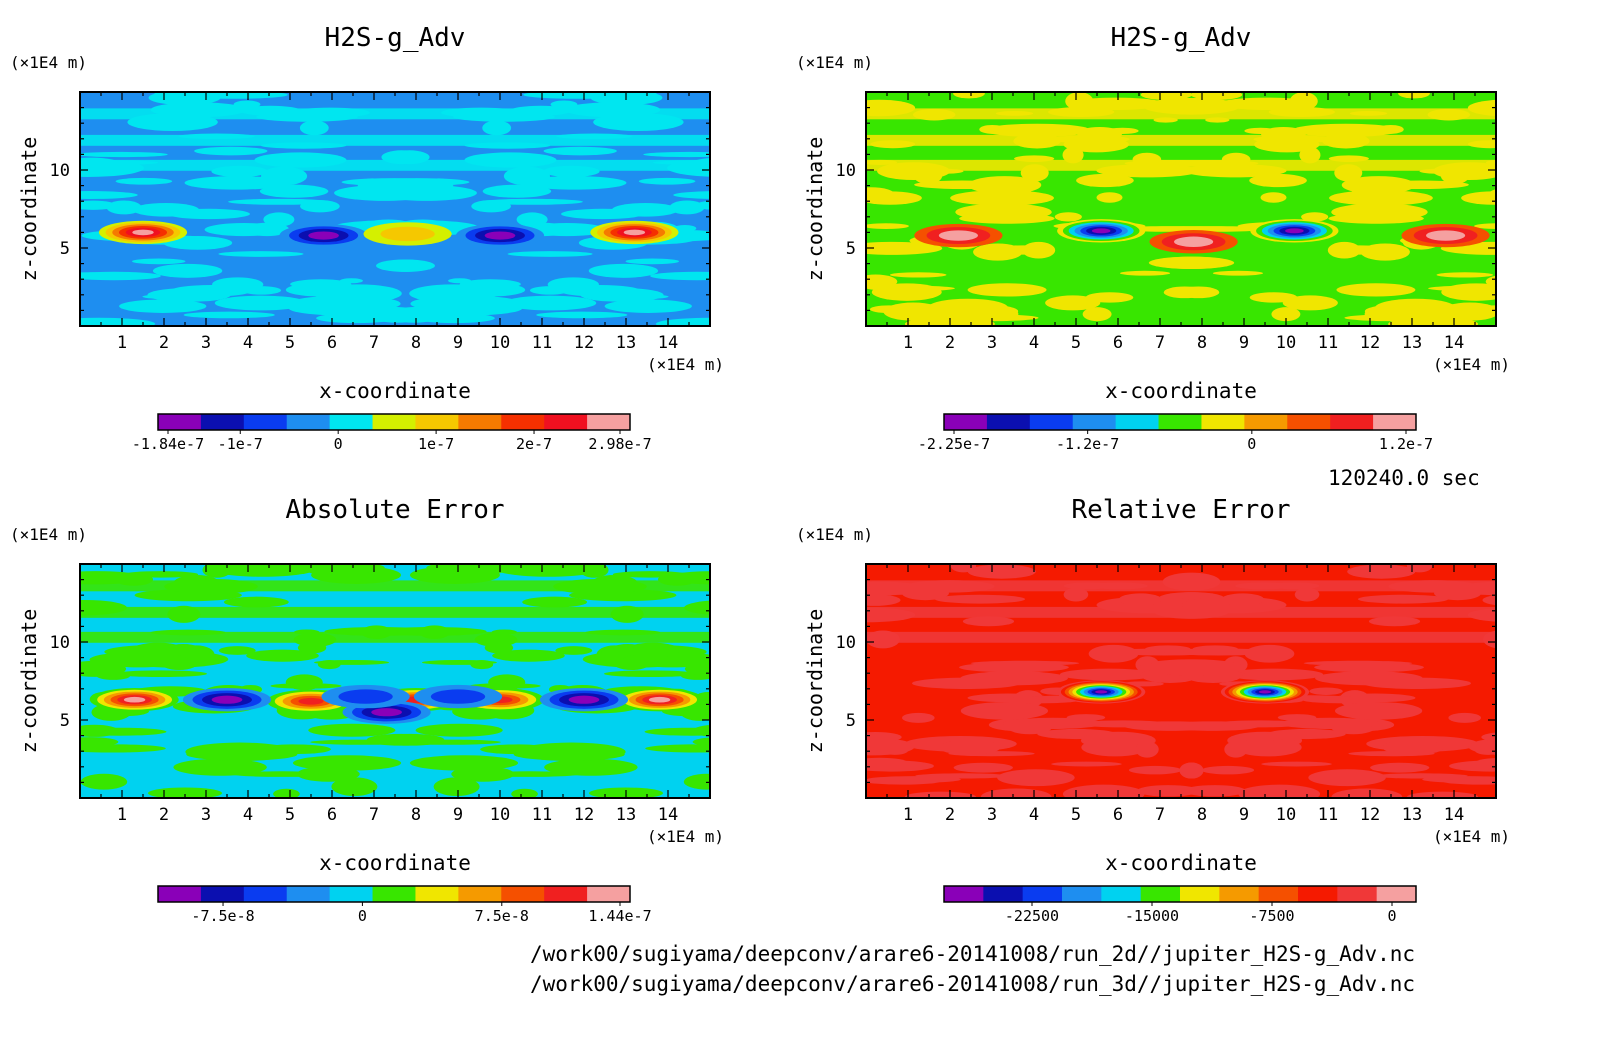 This screenshot has height=1054, width=1604. What do you see at coordinates (502, 916) in the screenshot?
I see `colorbar-label: 7.5e-8` at bounding box center [502, 916].